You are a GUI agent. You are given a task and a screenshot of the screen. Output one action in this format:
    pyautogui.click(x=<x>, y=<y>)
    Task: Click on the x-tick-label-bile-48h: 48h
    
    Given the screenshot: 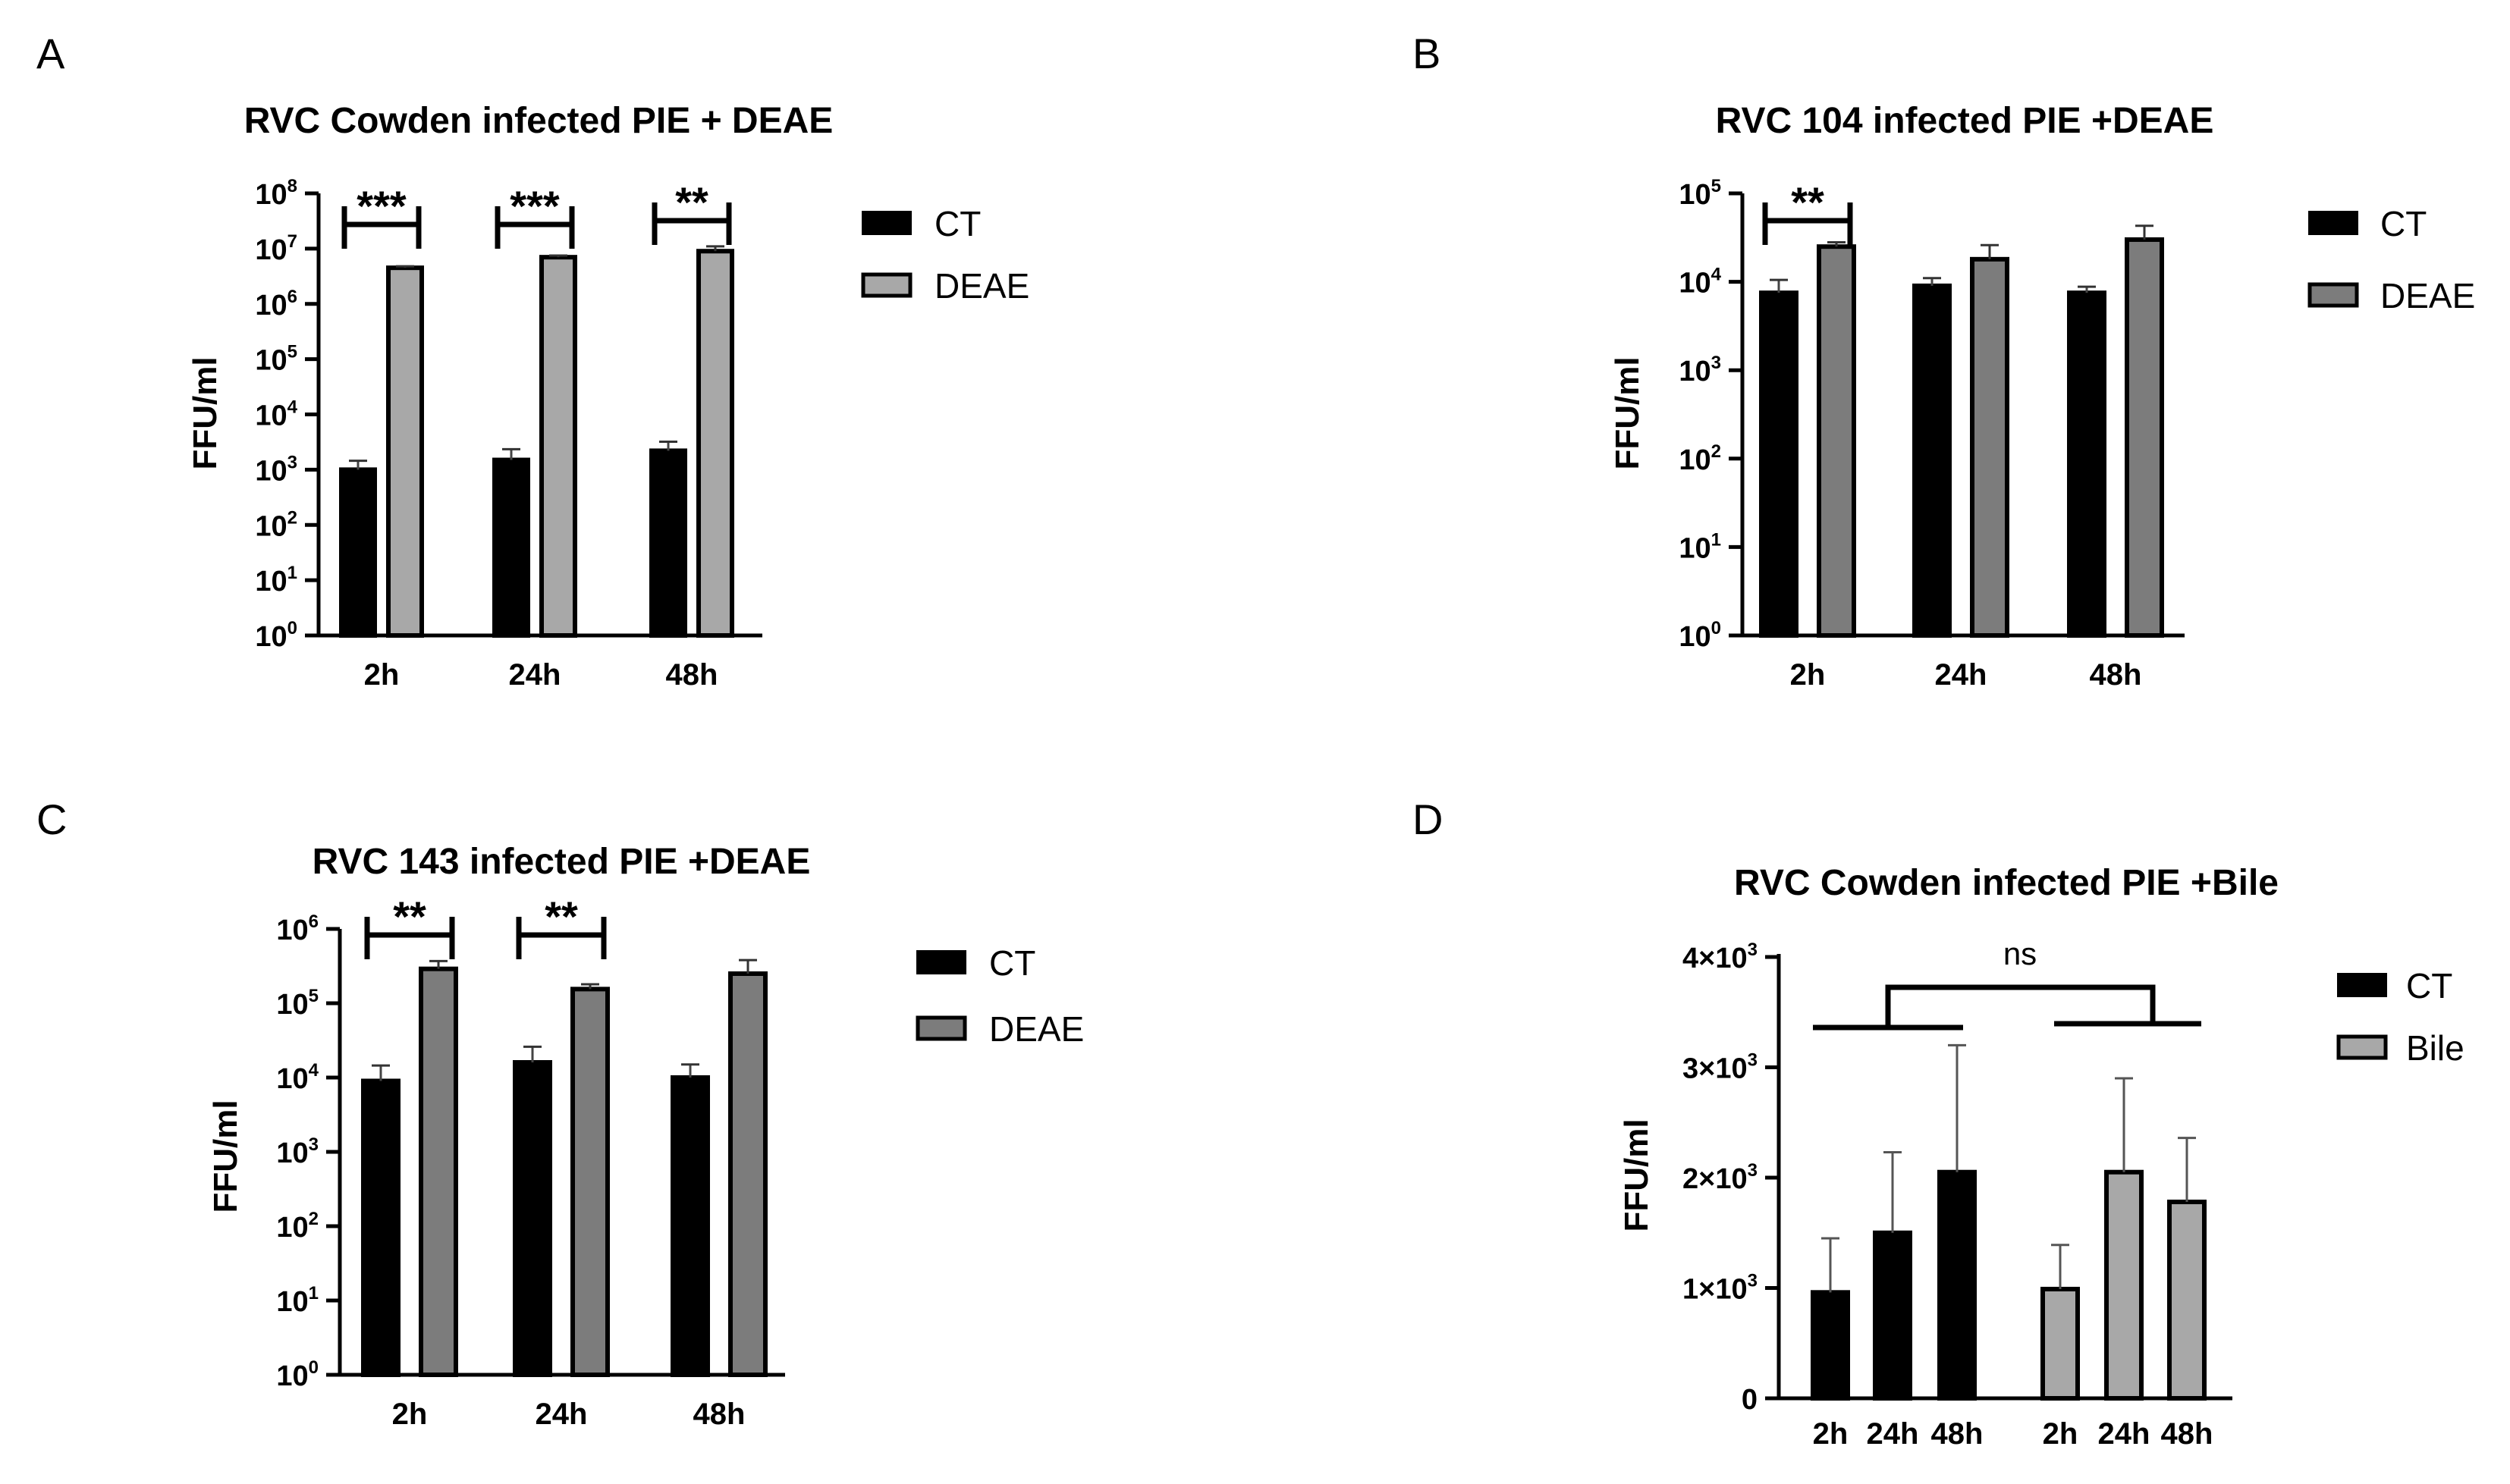 What is the action you would take?
    pyautogui.click(x=2187, y=1434)
    